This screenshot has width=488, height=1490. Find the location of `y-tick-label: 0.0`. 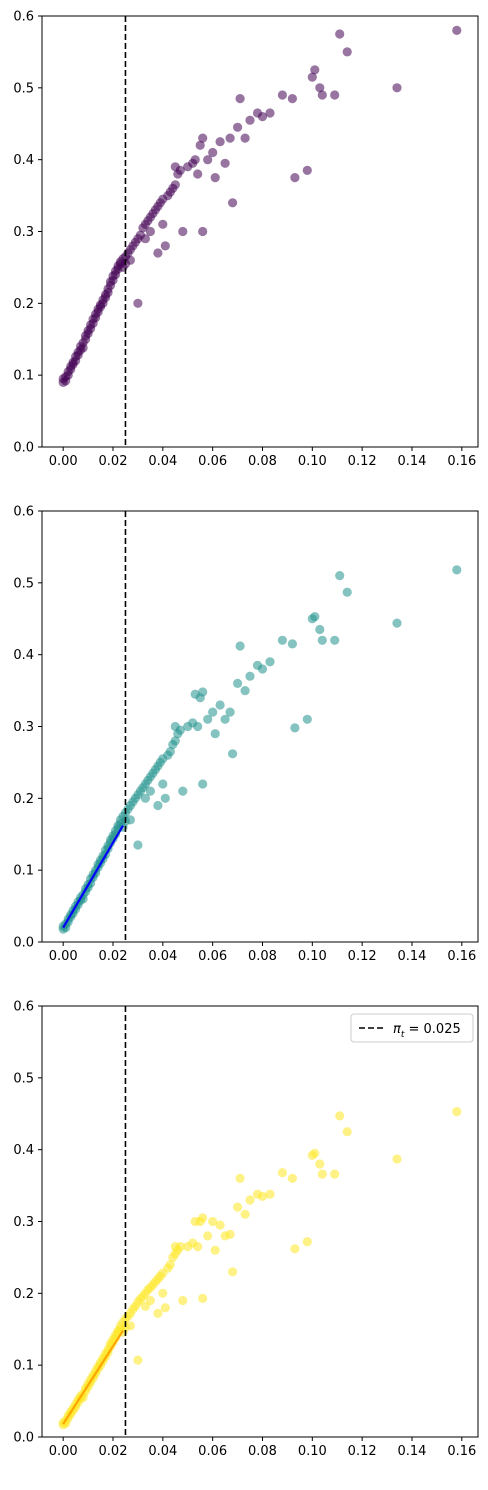

y-tick-label: 0.0 is located at coordinates (23, 448).